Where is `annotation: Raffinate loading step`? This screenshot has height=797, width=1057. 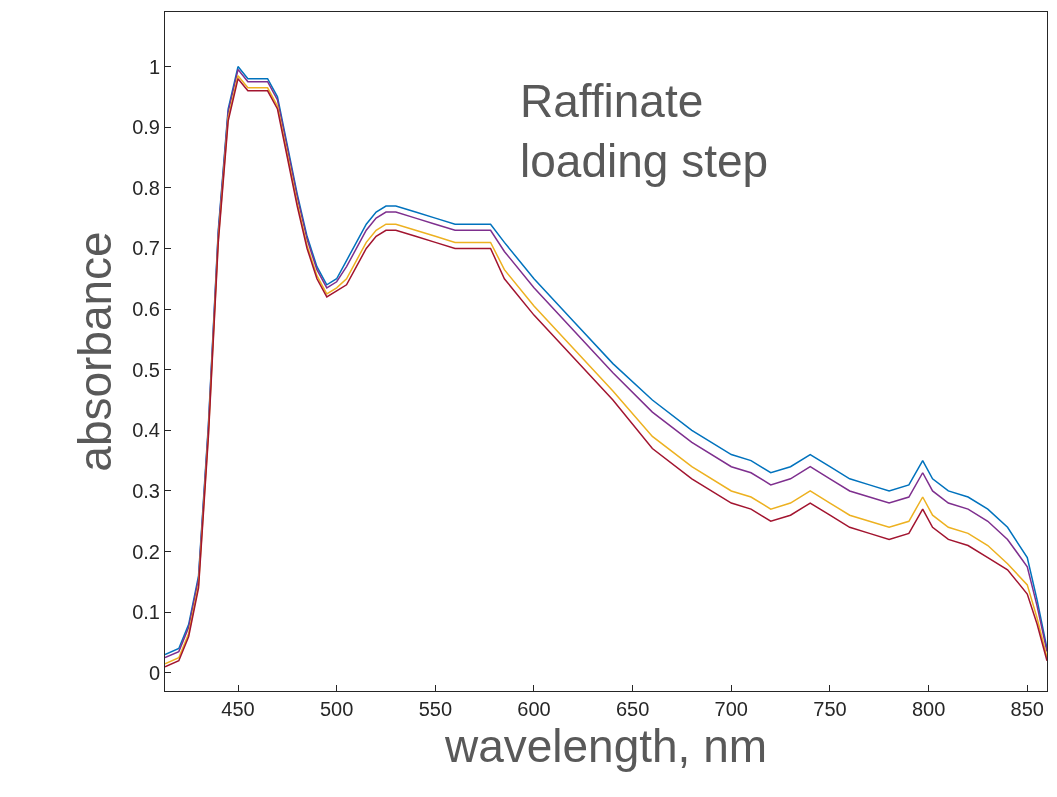 annotation: Raffinate loading step is located at coordinates (644, 131).